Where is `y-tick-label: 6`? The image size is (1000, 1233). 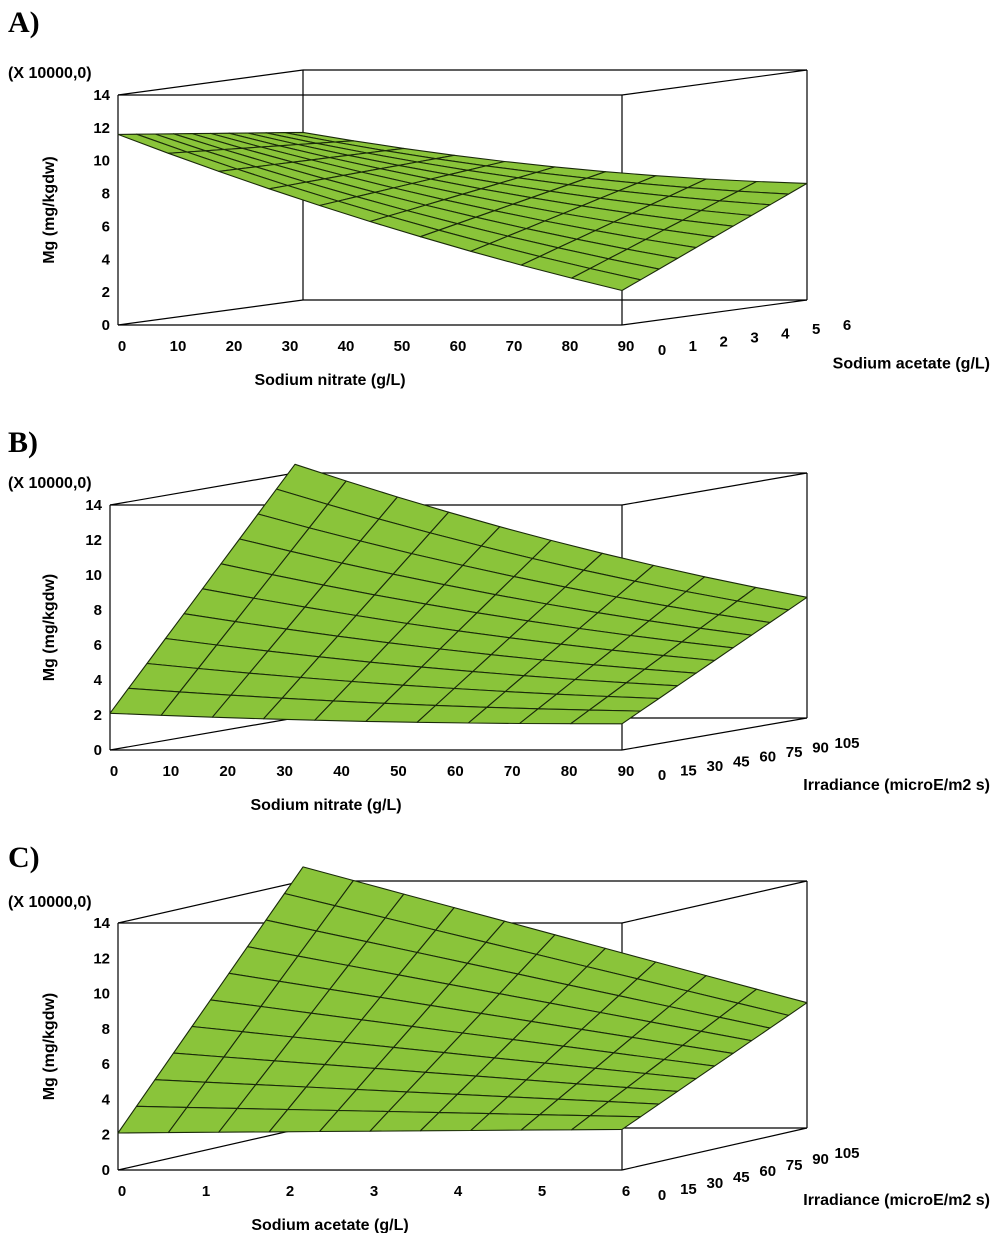
y-tick-label: 6 is located at coordinates (847, 325).